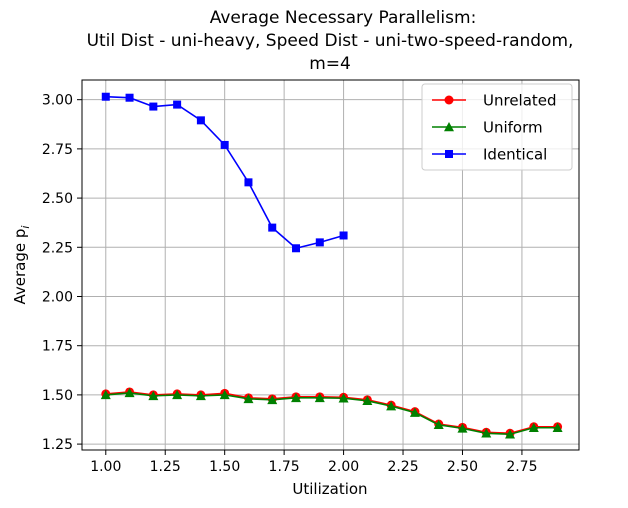 This screenshot has width=628, height=508. I want to click on y-tick-label: 2.00, so click(57, 297).